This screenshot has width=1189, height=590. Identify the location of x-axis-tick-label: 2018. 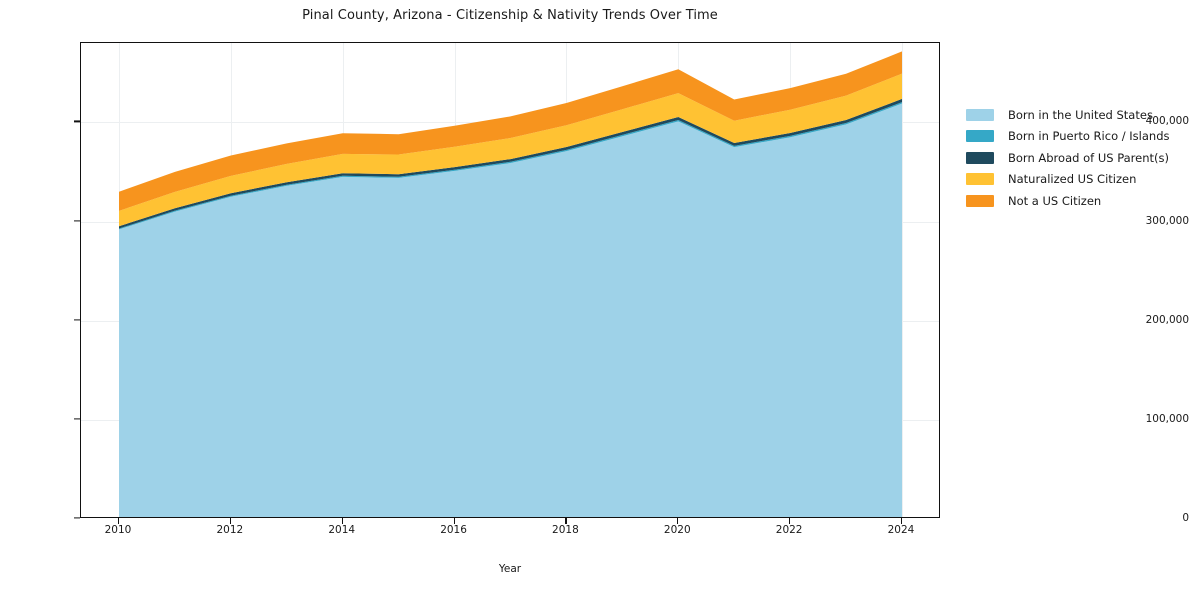
(565, 530).